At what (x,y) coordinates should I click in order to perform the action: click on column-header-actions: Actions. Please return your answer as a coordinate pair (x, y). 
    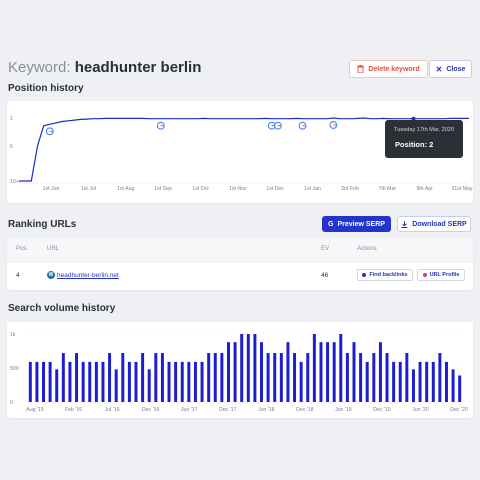
    Looking at the image, I should click on (367, 249).